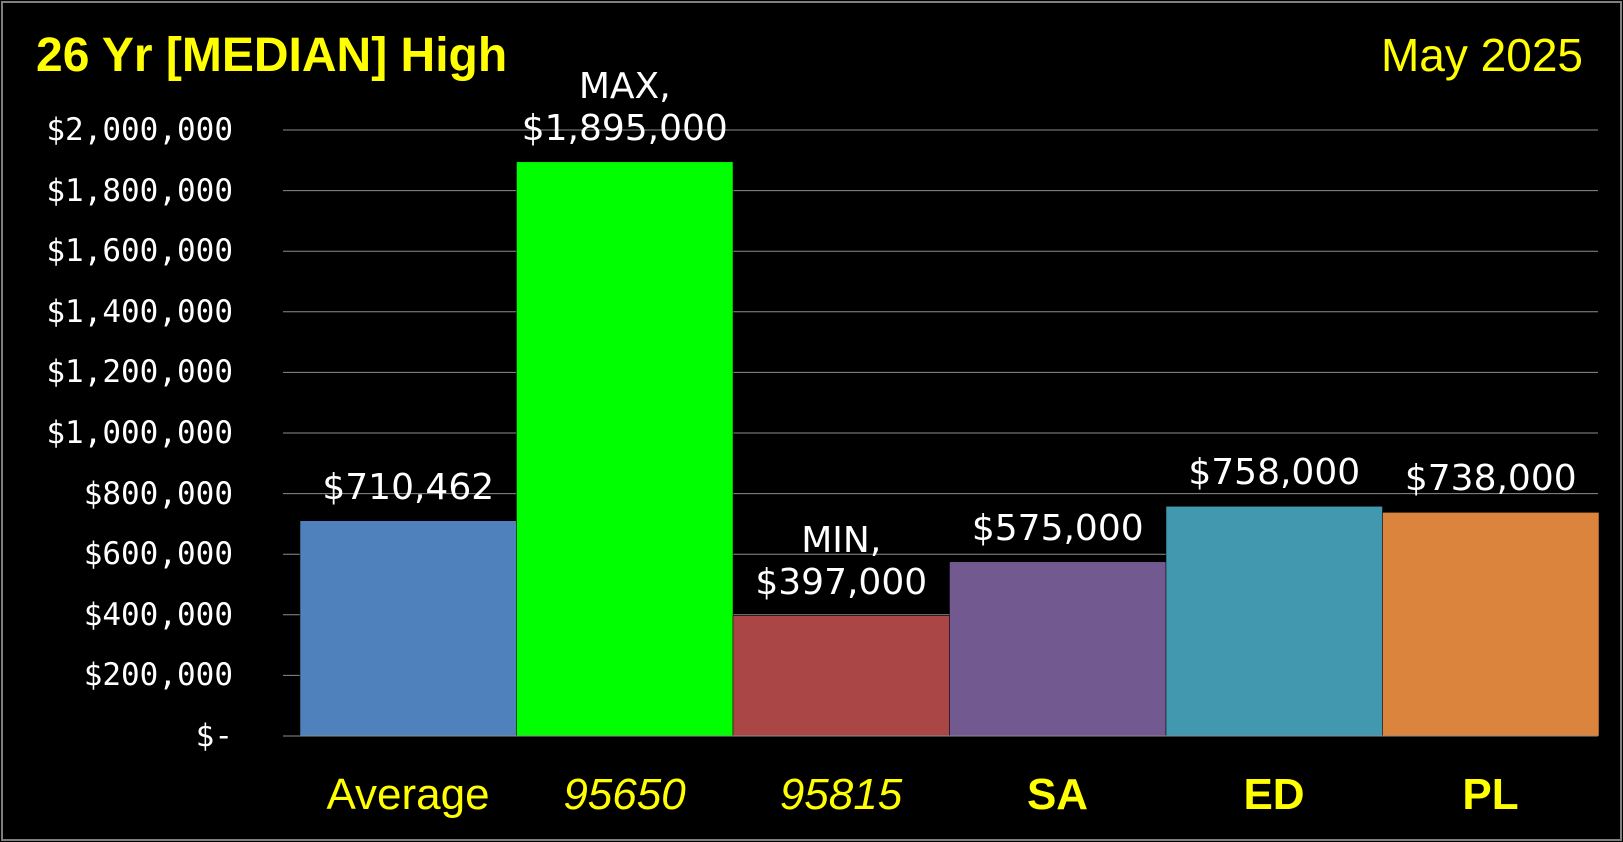 The image size is (1623, 842). What do you see at coordinates (139, 311) in the screenshot?
I see `y-tick-label: $1,400,000` at bounding box center [139, 311].